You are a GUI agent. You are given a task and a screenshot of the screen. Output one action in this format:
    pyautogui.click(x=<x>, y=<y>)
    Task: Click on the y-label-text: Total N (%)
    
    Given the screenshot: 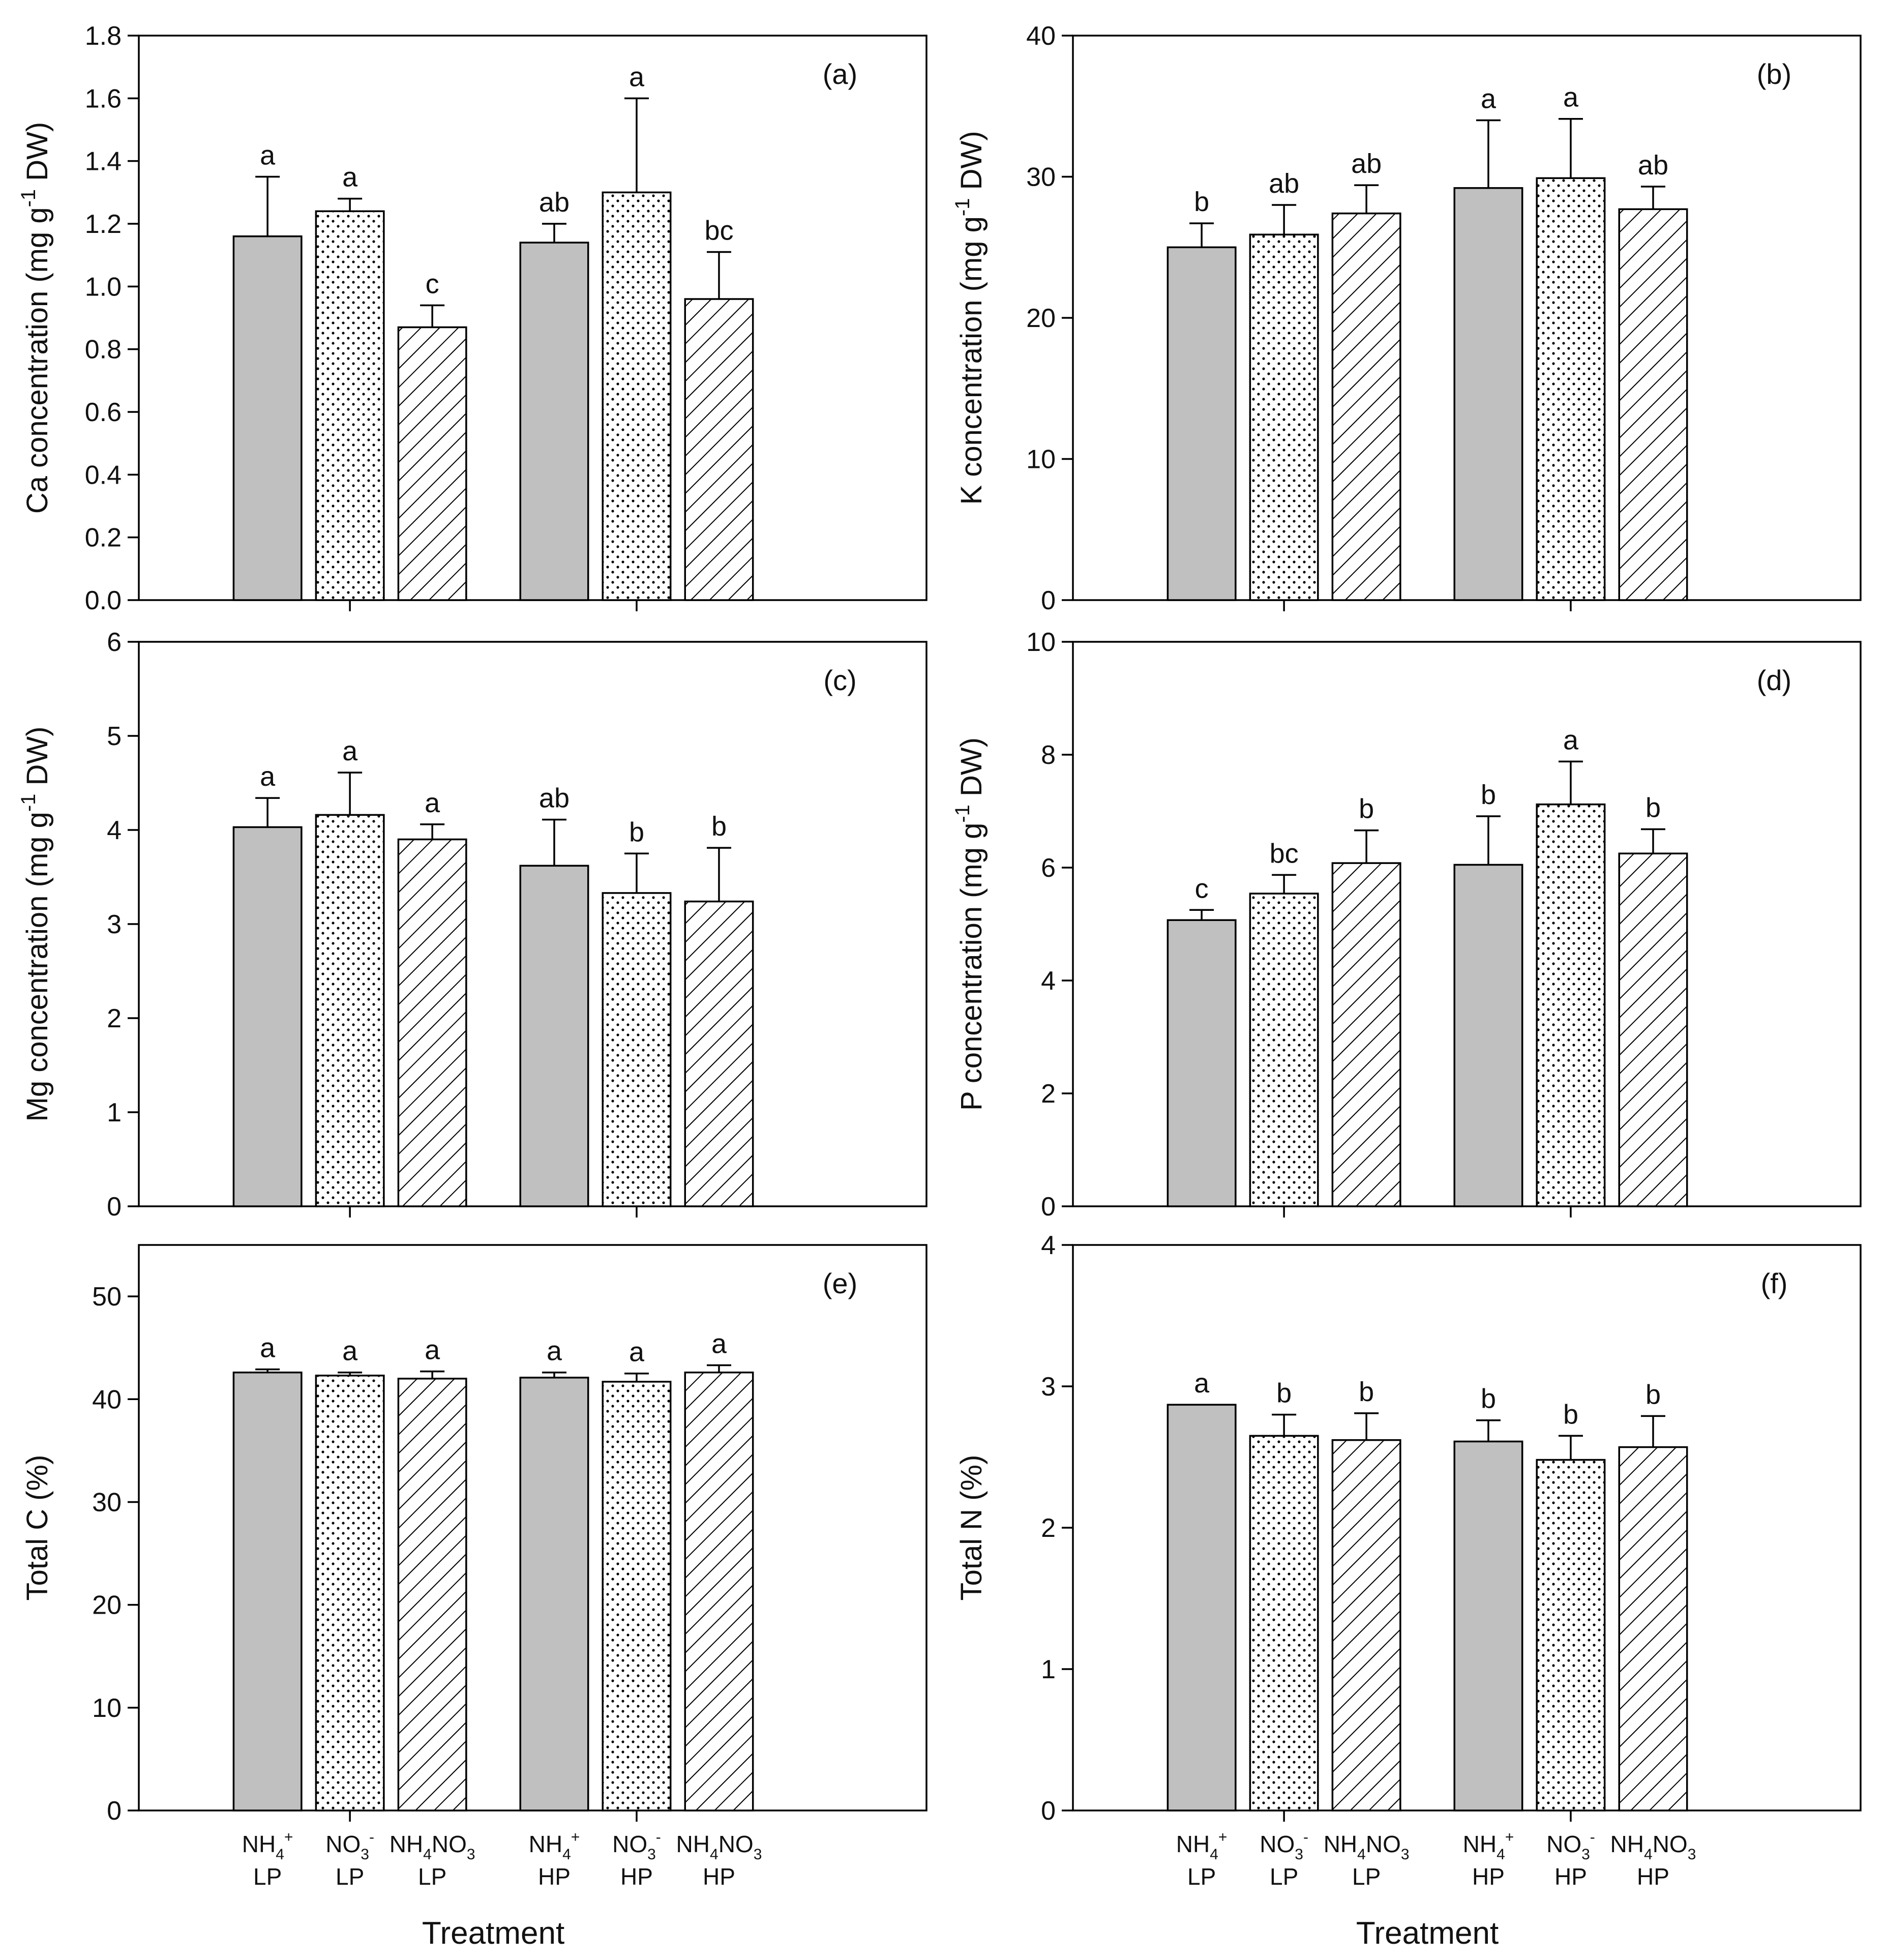 What is the action you would take?
    pyautogui.click(x=971, y=1528)
    